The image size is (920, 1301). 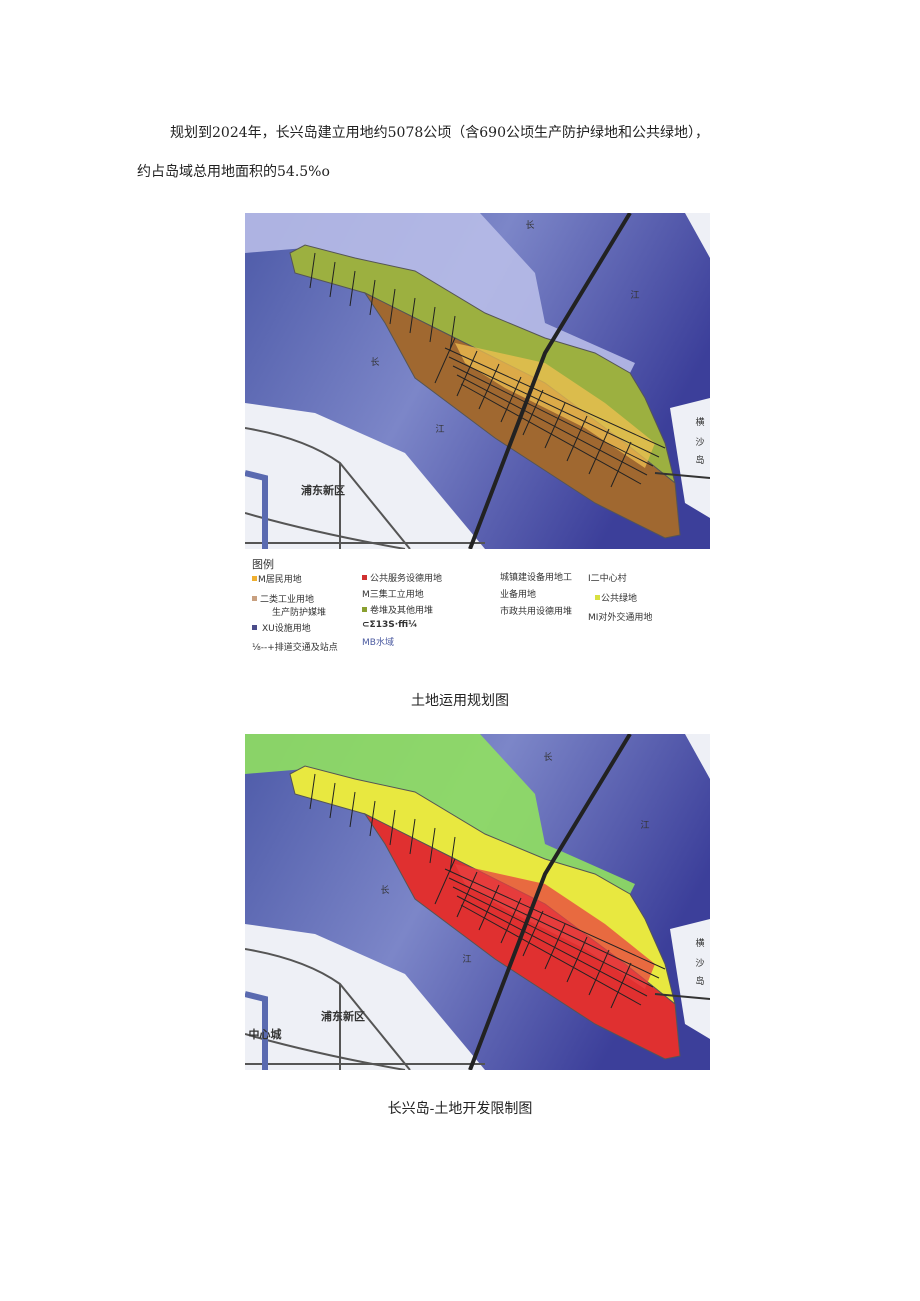 What do you see at coordinates (263, 564) in the screenshot?
I see `legend-title: 图例` at bounding box center [263, 564].